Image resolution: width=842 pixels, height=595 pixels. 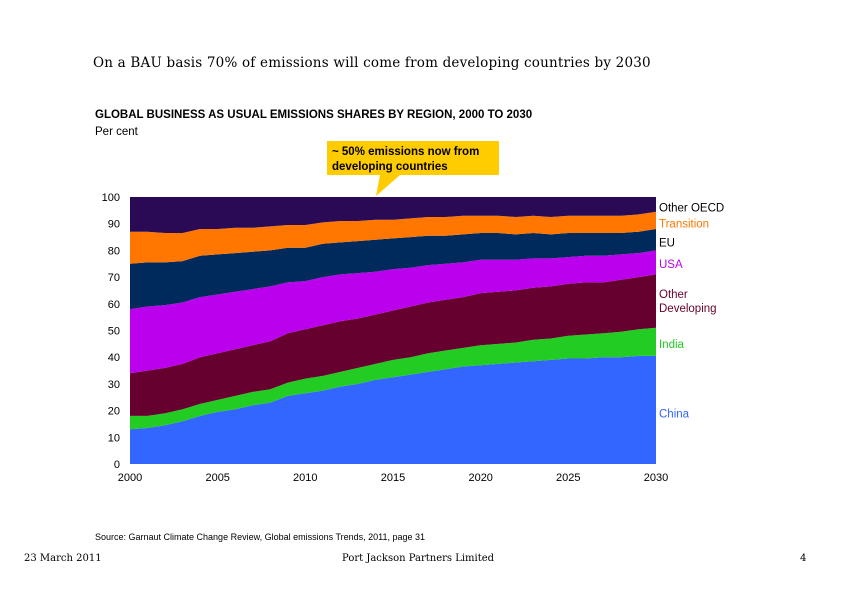 What do you see at coordinates (117, 465) in the screenshot?
I see `y-tick-label: 0` at bounding box center [117, 465].